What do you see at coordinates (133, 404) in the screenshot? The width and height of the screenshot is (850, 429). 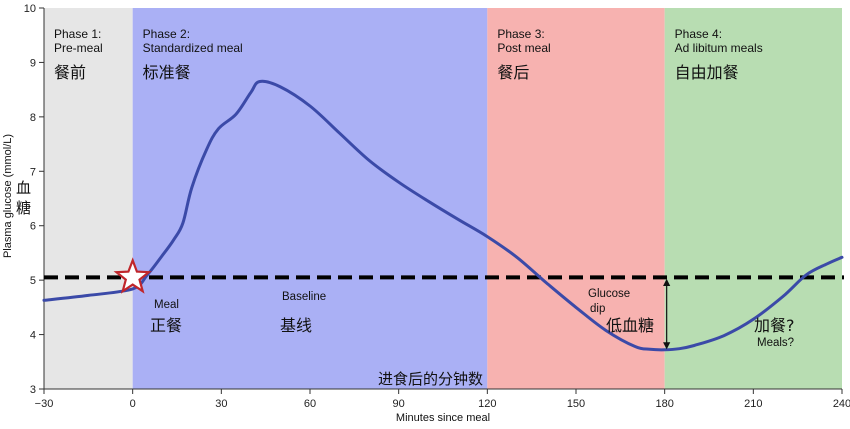 I see `x-tick-label: 0` at bounding box center [133, 404].